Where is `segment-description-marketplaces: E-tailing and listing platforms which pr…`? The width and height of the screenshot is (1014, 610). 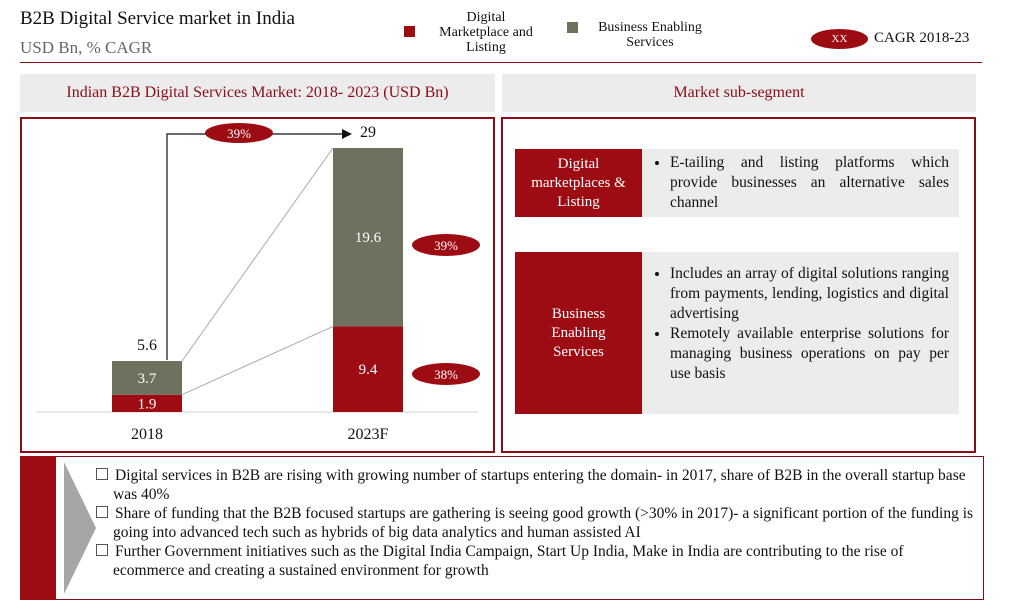 segment-description-marketplaces: E-tailing and listing platforms which pr… is located at coordinates (800, 183).